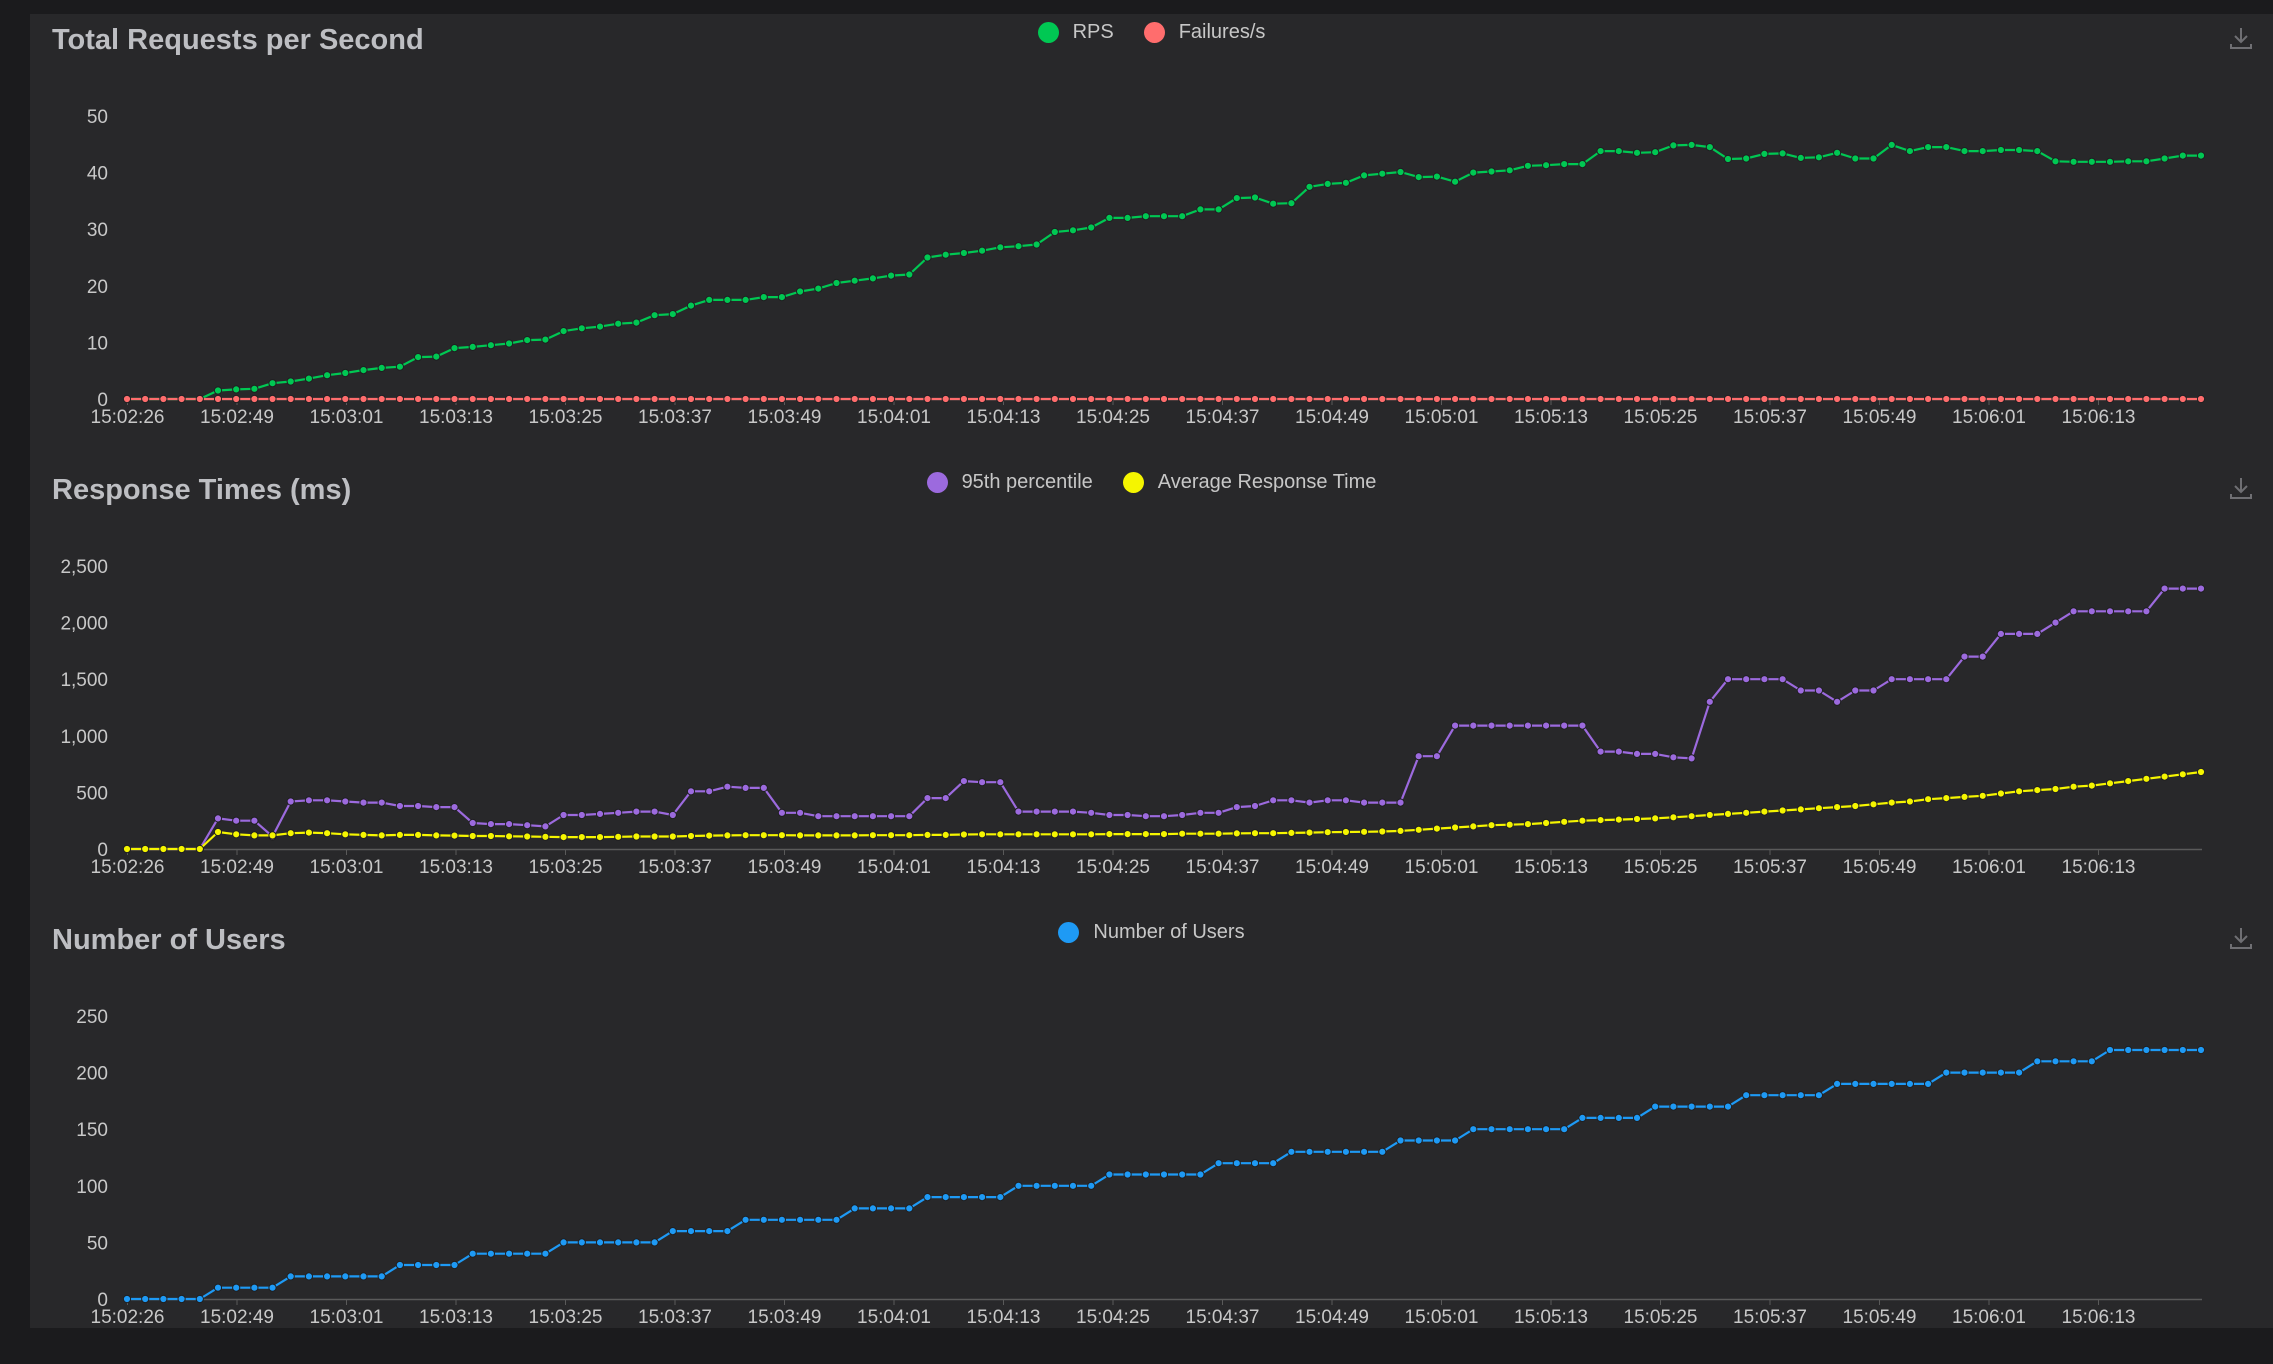 The image size is (2273, 1364). Describe the element at coordinates (2241, 488) in the screenshot. I see `download-icon` at that location.